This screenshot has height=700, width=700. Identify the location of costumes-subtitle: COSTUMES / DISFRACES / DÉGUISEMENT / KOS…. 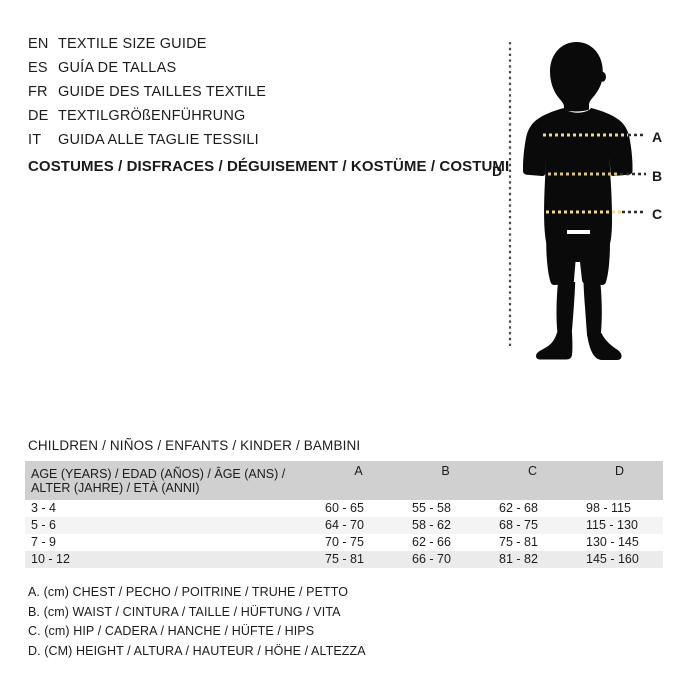
(269, 166).